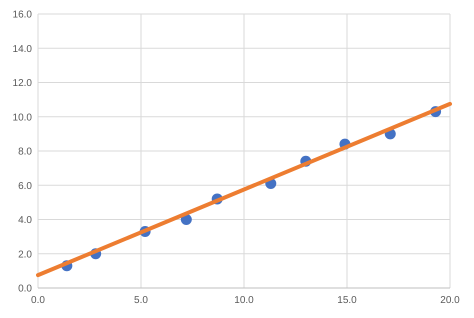 The height and width of the screenshot is (318, 474). What do you see at coordinates (22, 118) in the screenshot?
I see `y-tick-label: 10.0` at bounding box center [22, 118].